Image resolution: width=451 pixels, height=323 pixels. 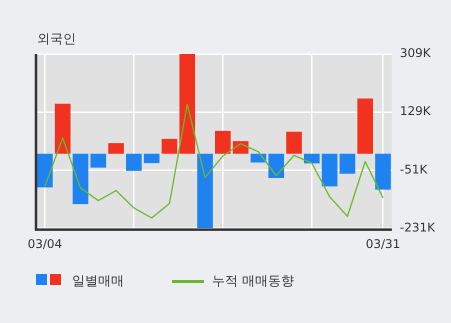 What do you see at coordinates (416, 111) in the screenshot?
I see `y-tick-label: 129K` at bounding box center [416, 111].